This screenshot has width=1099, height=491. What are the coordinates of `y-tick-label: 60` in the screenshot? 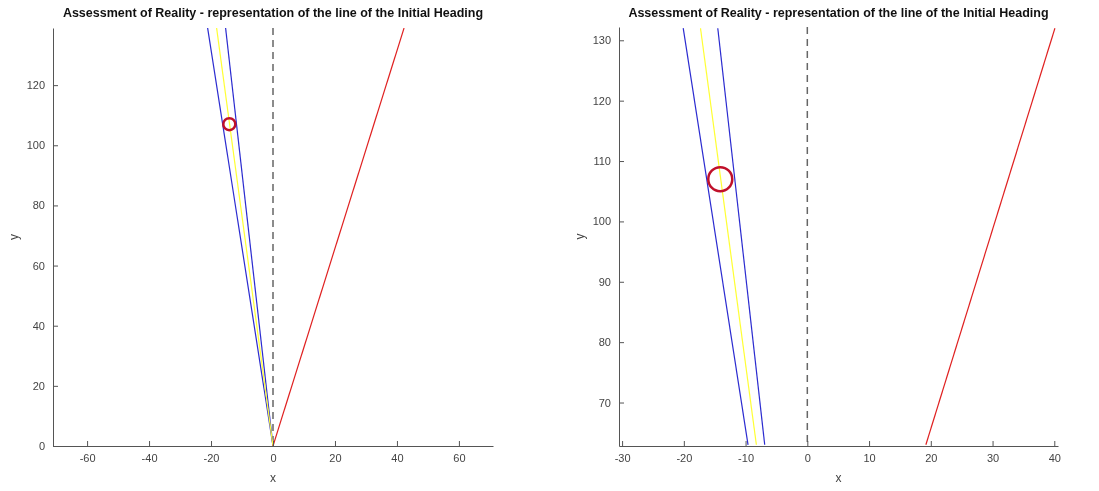 It's located at (38, 265).